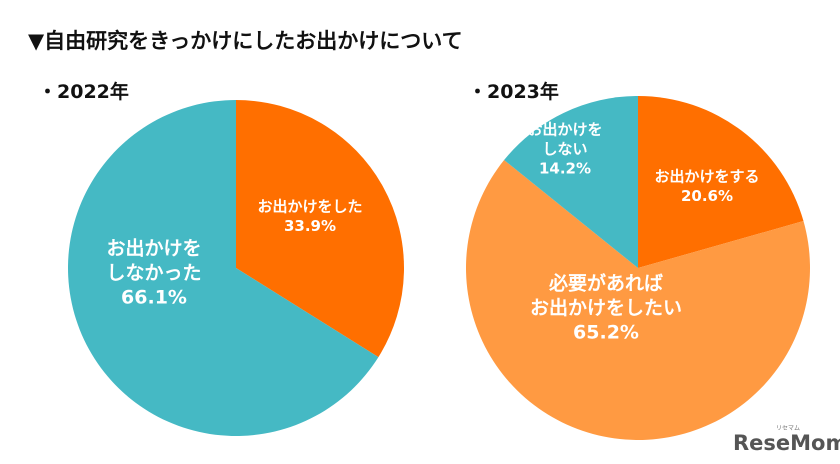 The width and height of the screenshot is (840, 464). Describe the element at coordinates (706, 176) in the screenshot. I see `slice-label-line: お出かけをする` at that location.